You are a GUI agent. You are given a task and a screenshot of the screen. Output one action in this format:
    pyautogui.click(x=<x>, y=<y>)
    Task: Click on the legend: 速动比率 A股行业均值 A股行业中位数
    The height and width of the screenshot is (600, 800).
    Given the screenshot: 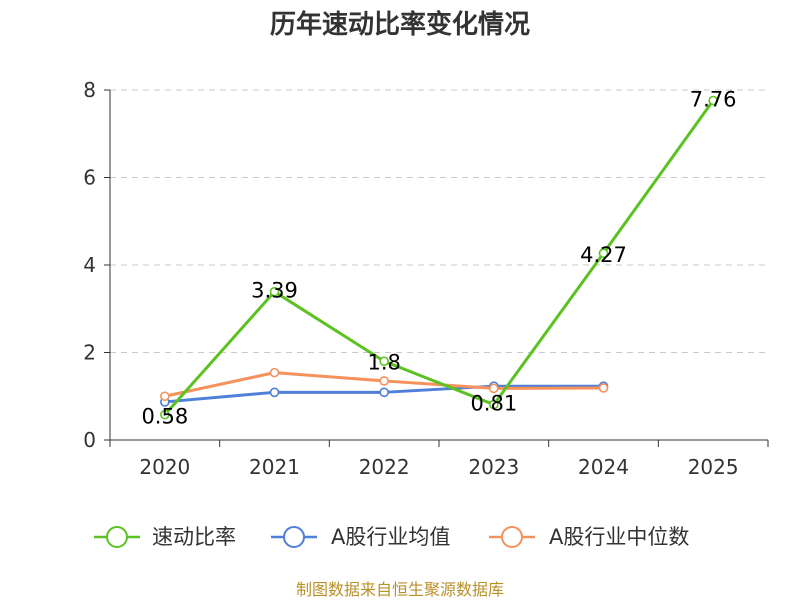 What is the action you would take?
    pyautogui.click(x=391, y=537)
    